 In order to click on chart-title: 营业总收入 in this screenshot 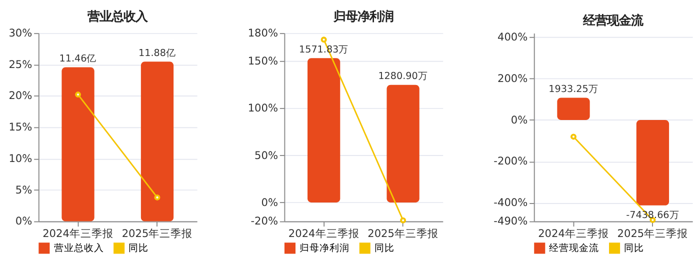, I will do `click(117, 16)`.